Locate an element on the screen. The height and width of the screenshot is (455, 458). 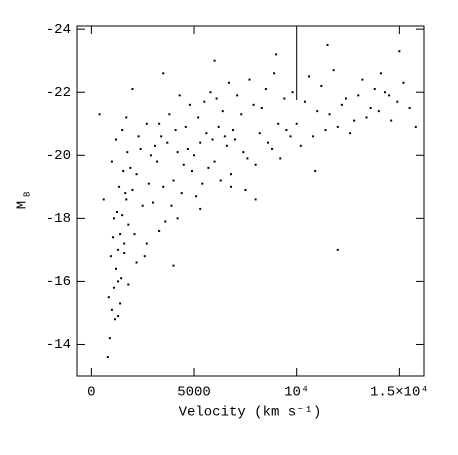
y-axis-label-main: M is located at coordinates (23, 205).